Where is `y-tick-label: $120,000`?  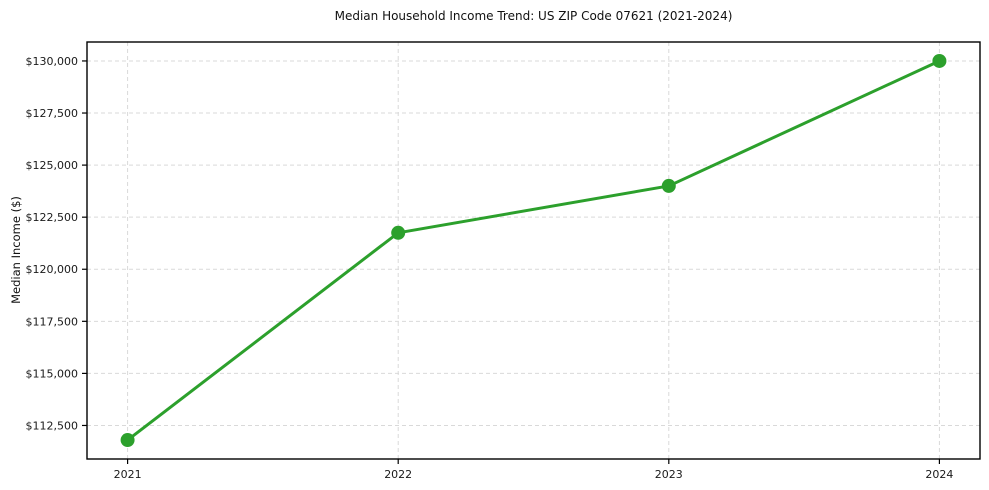
y-tick-label: $120,000 is located at coordinates (52, 269).